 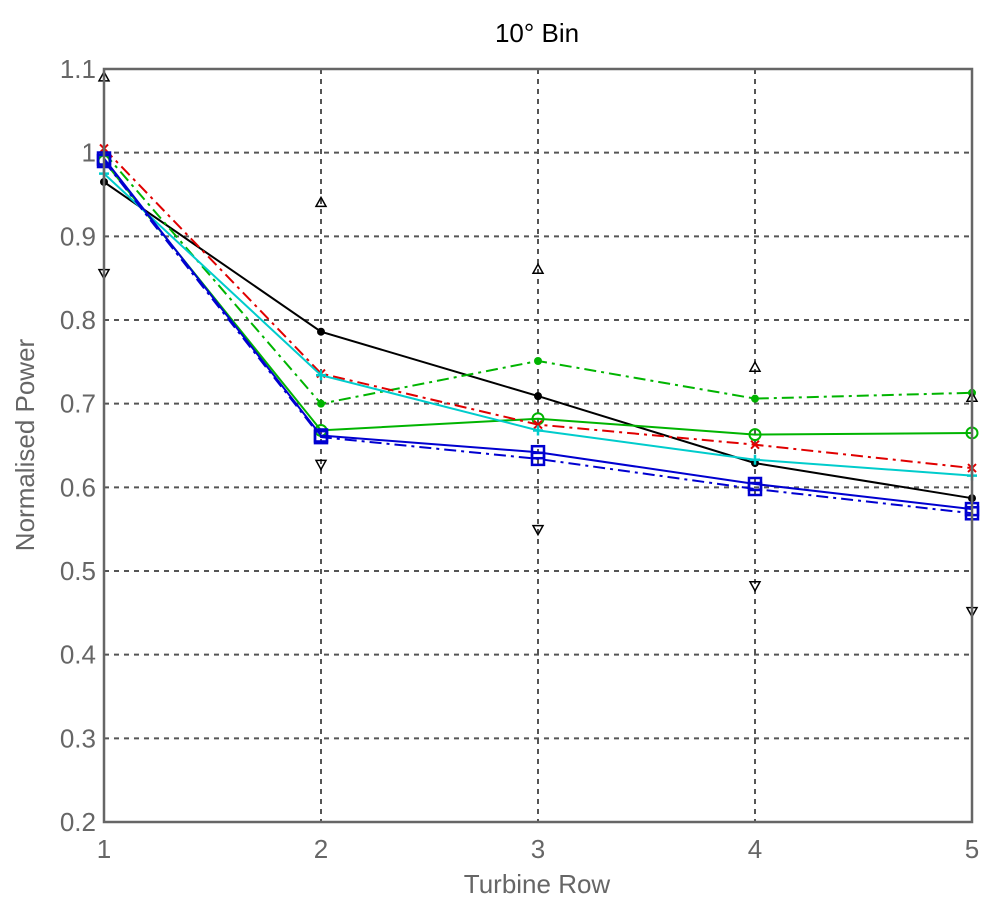 What do you see at coordinates (537, 884) in the screenshot?
I see `x-axis-label: Turbine Row` at bounding box center [537, 884].